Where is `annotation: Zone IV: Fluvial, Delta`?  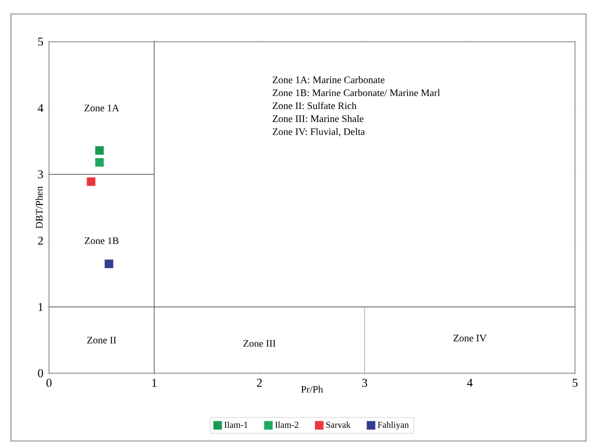
annotation: Zone IV: Fluvial, Delta is located at coordinates (318, 132).